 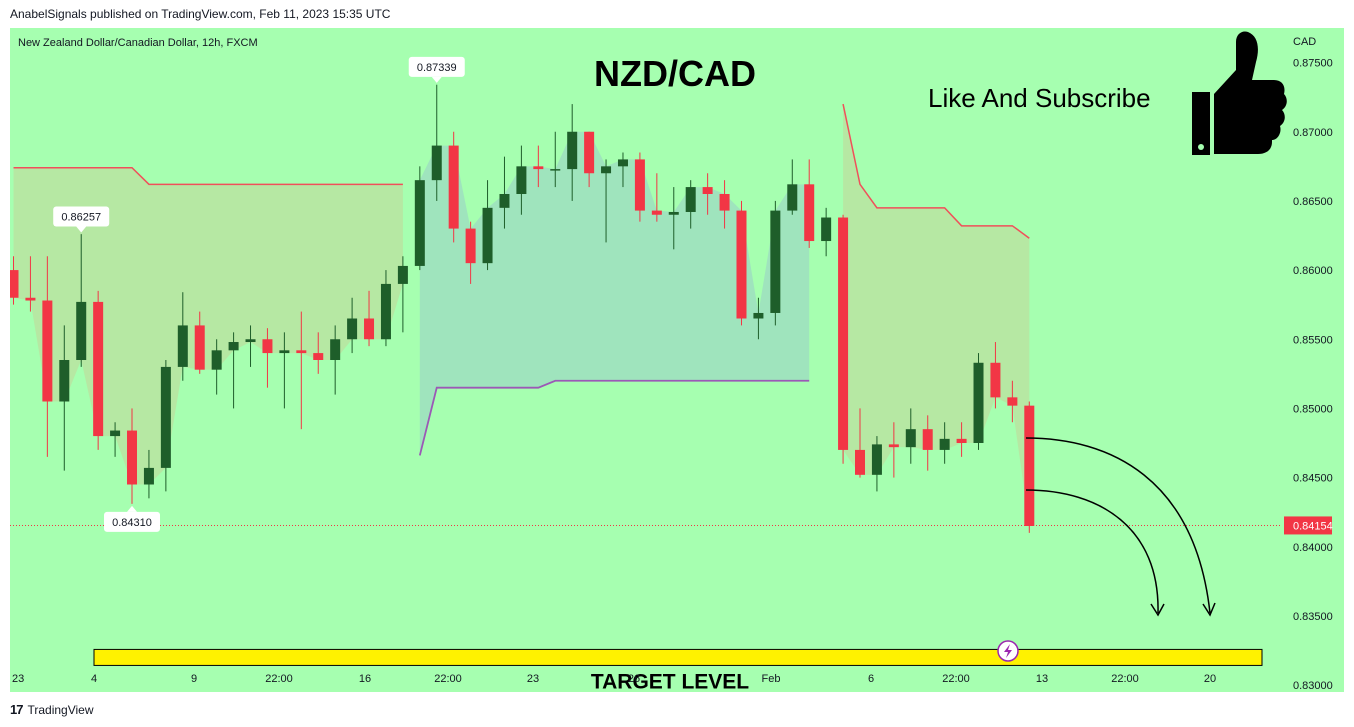 I want to click on time-tick-label: Feb, so click(x=771, y=679).